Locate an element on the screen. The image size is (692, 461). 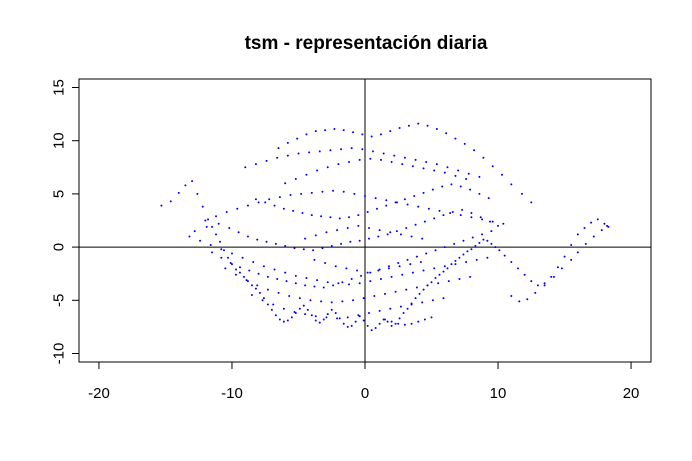
x-tick-label: 20 is located at coordinates (631, 393).